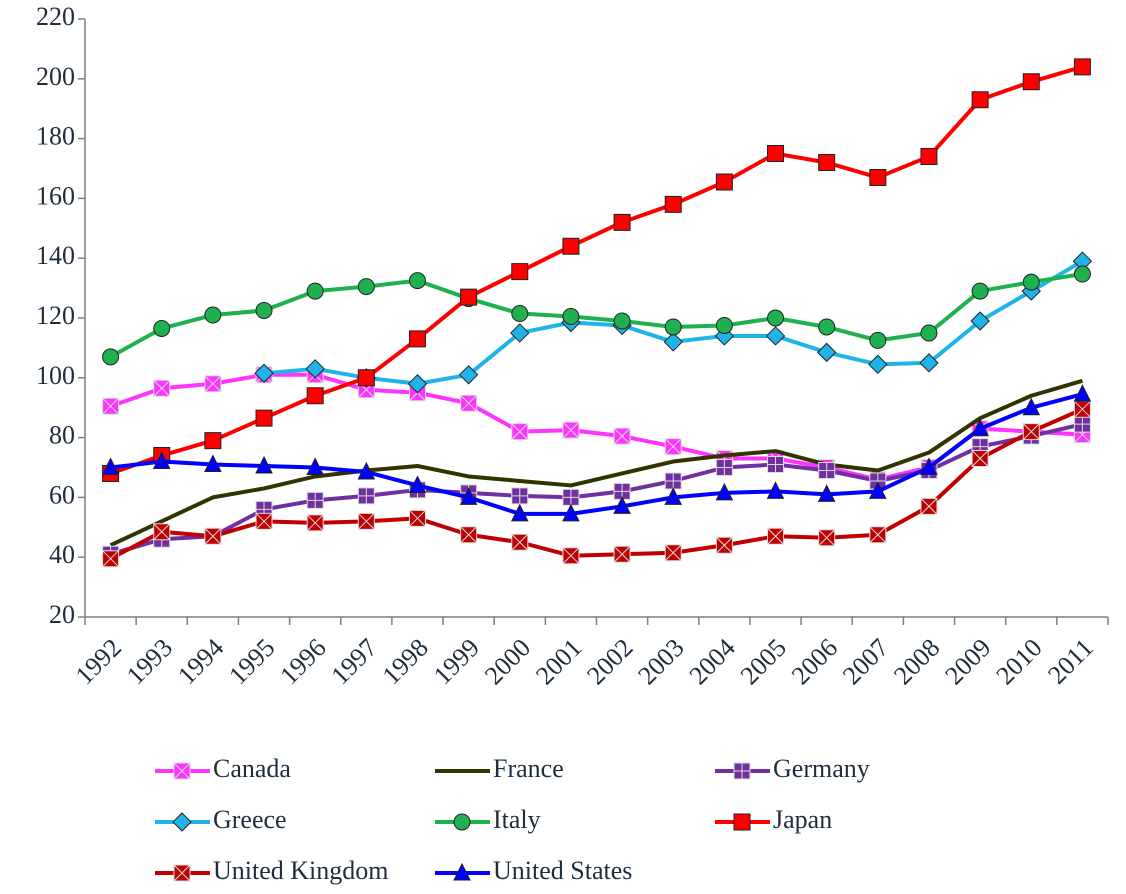 This screenshot has width=1126, height=894. What do you see at coordinates (272, 870) in the screenshot?
I see `legend-item: United Kingdom` at bounding box center [272, 870].